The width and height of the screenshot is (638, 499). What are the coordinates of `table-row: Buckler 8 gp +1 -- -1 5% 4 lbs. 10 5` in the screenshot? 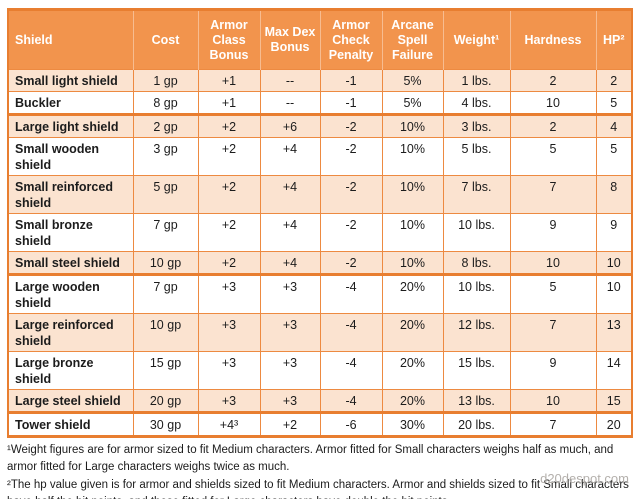 It's located at (320, 103).